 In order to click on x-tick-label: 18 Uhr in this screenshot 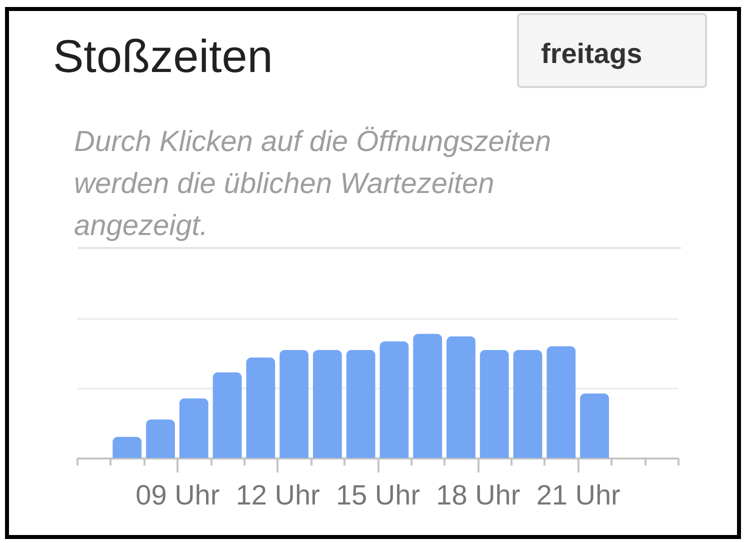, I will do `click(478, 495)`.